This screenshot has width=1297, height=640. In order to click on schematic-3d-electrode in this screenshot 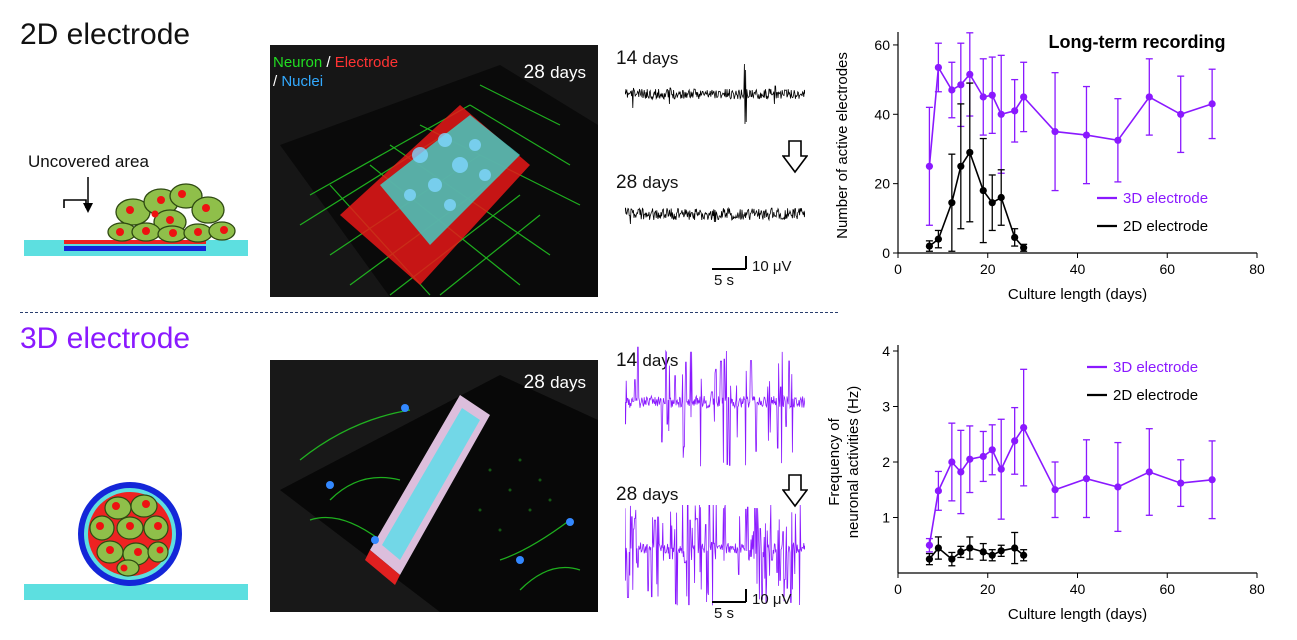, I will do `click(136, 541)`.